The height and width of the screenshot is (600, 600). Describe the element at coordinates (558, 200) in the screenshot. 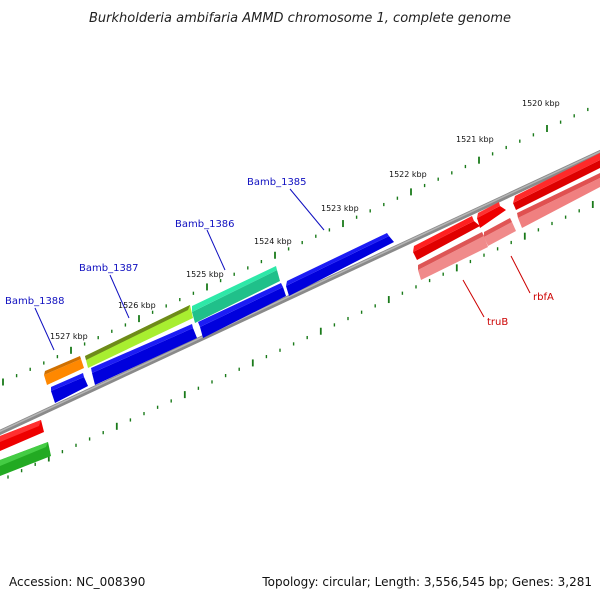

I see `gene-red-reverse-right` at that location.